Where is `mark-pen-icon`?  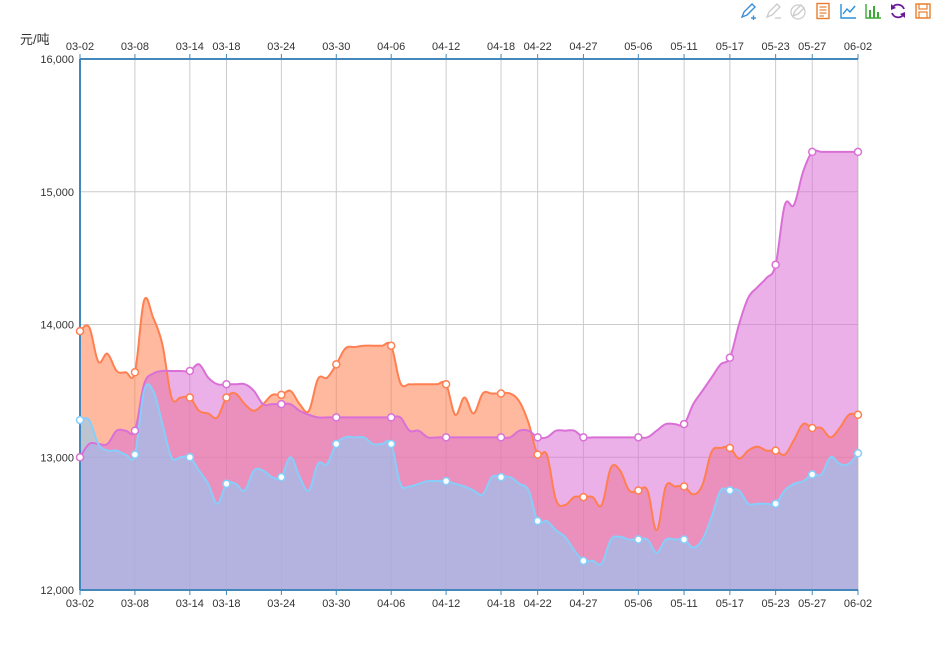 mark-pen-icon is located at coordinates (748, 11).